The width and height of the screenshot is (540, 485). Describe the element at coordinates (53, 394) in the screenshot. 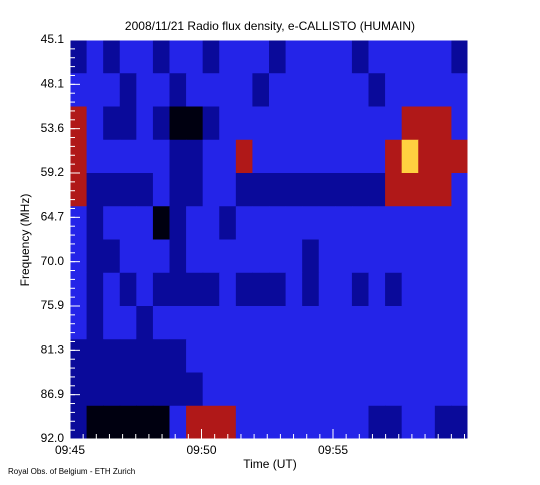

I see `y-tick-label: 86.9` at that location.